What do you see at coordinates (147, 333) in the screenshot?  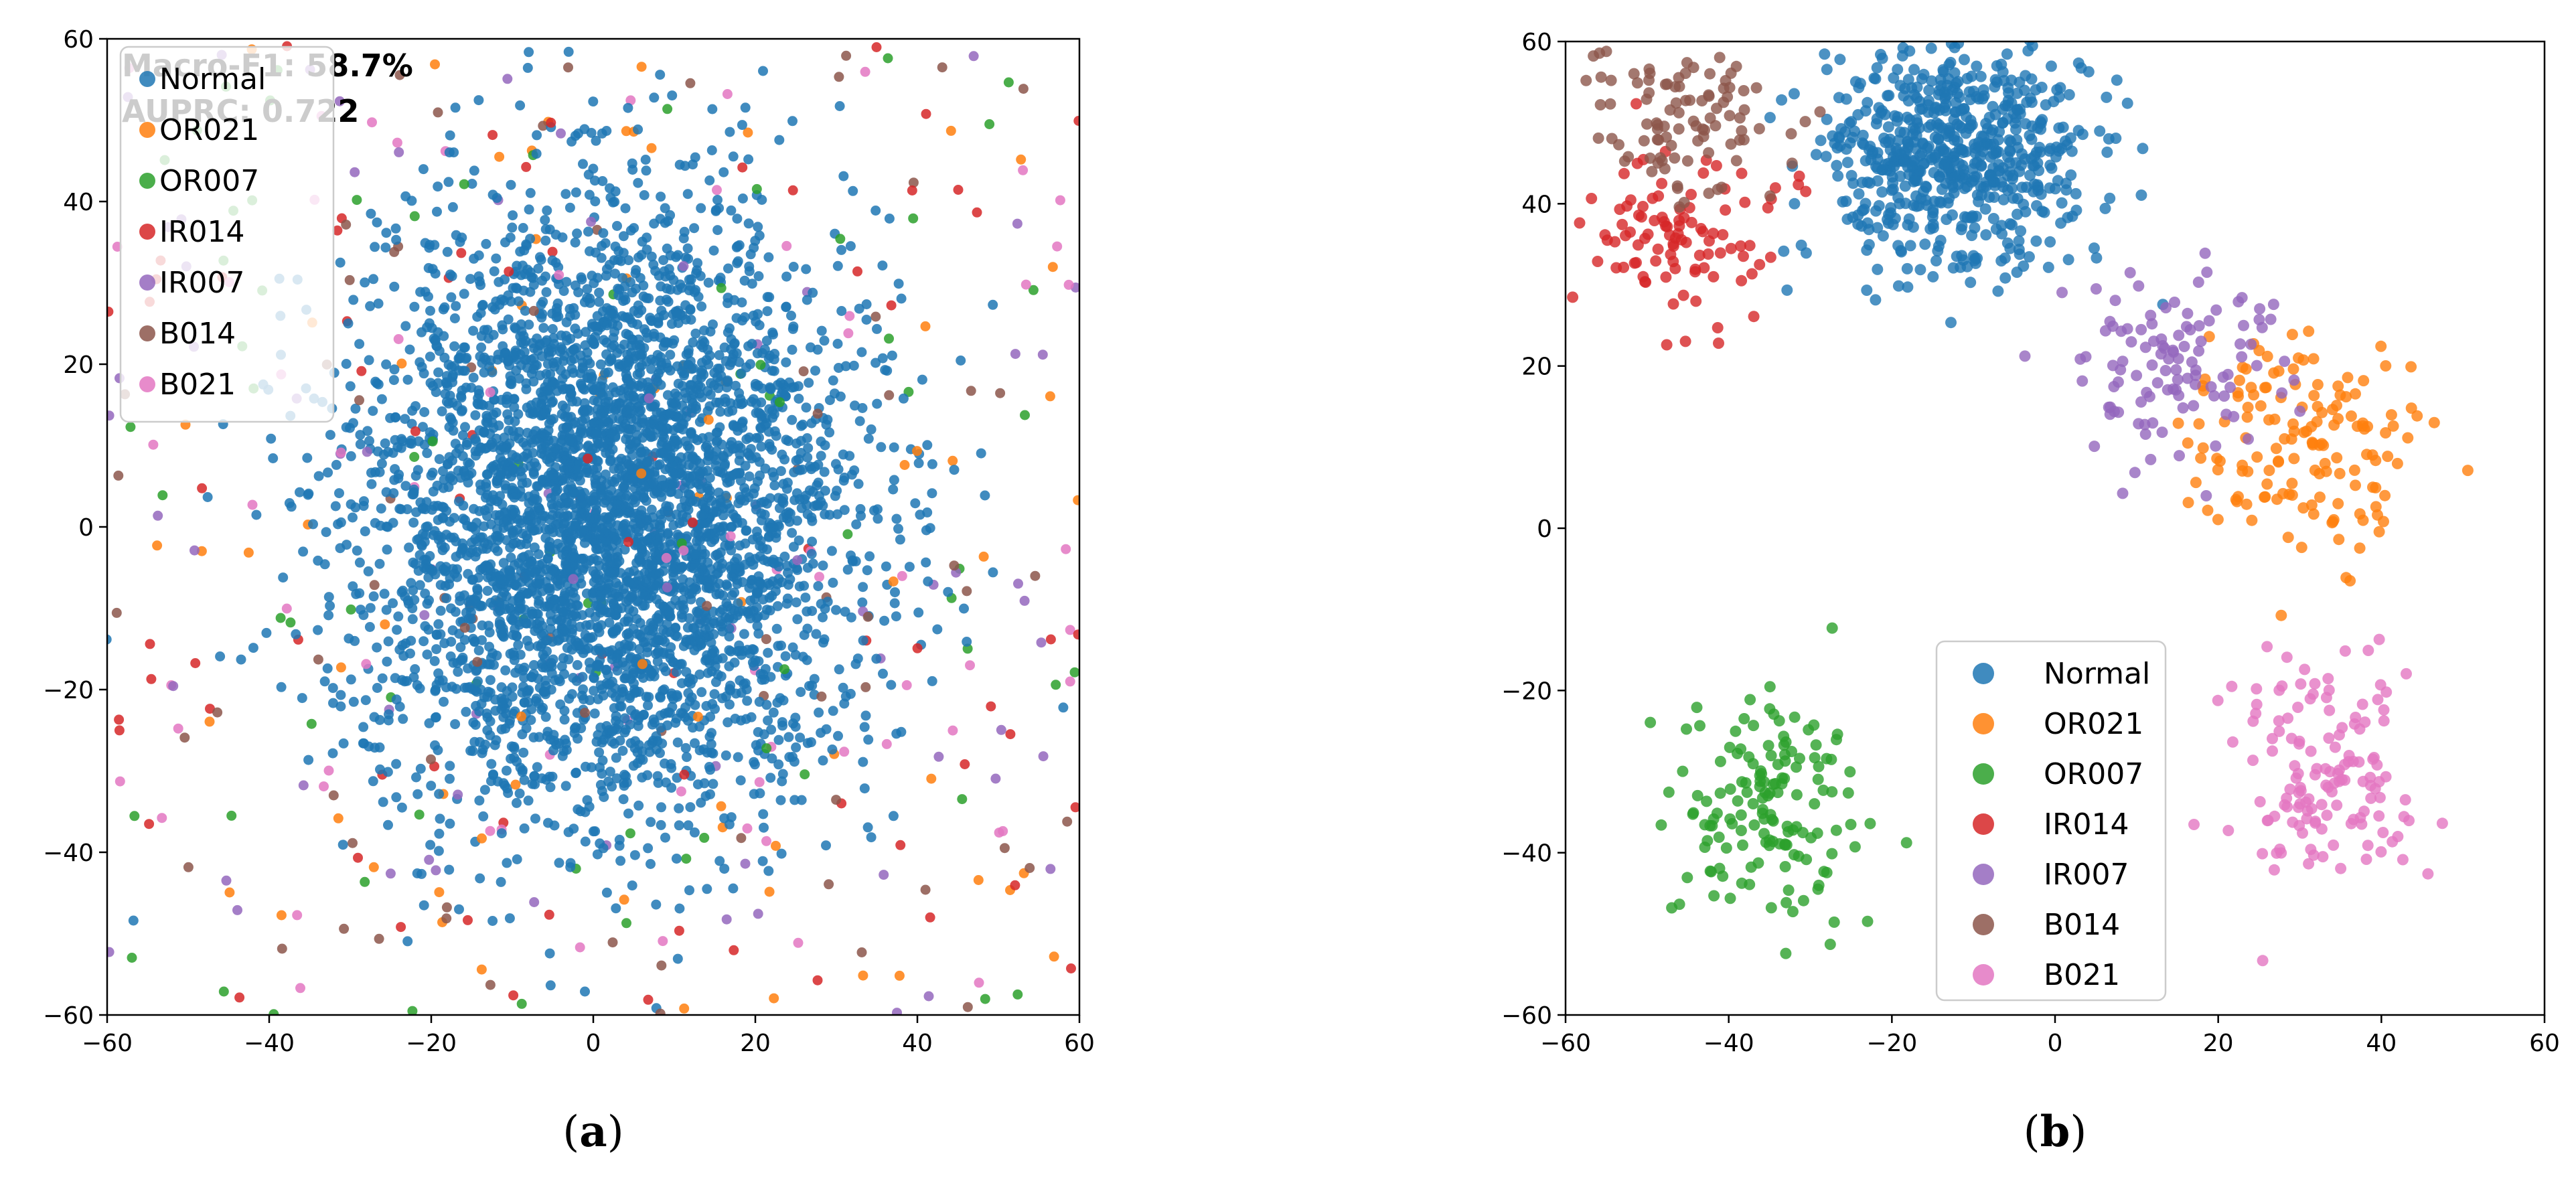 I see `legend-marker-b014` at bounding box center [147, 333].